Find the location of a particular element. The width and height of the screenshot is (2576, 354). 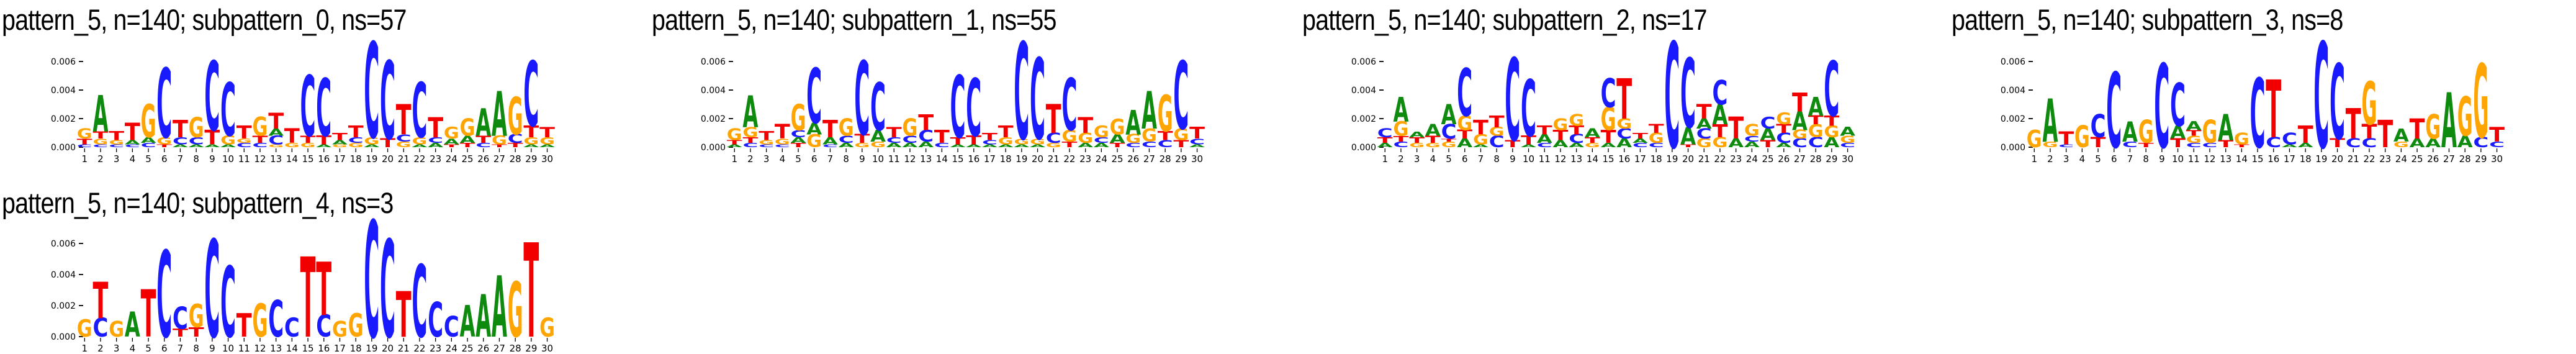

x-tick-label: 6 is located at coordinates (164, 348).